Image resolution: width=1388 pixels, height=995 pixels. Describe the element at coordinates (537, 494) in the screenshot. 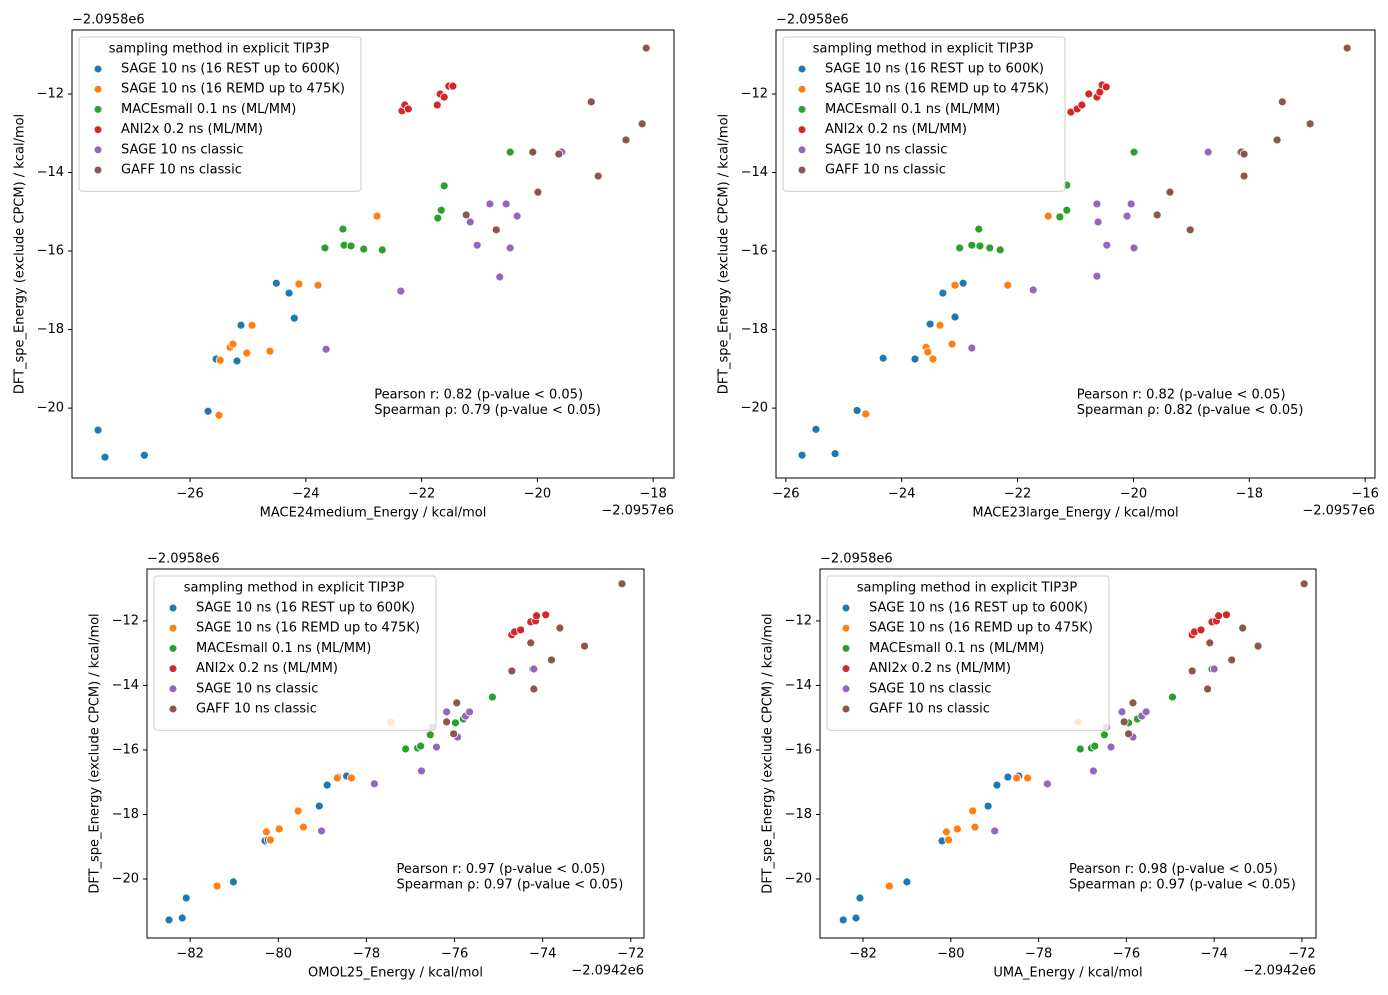

I see `x-tick-label: −20` at that location.